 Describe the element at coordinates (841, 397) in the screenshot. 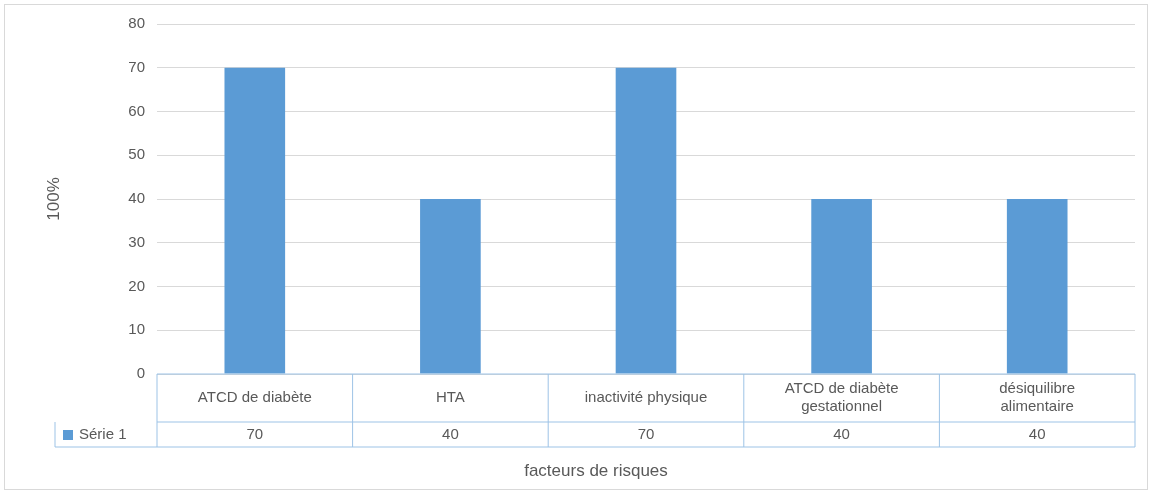

I see `x-tick-label: ATCD de diabète gestationnel` at that location.